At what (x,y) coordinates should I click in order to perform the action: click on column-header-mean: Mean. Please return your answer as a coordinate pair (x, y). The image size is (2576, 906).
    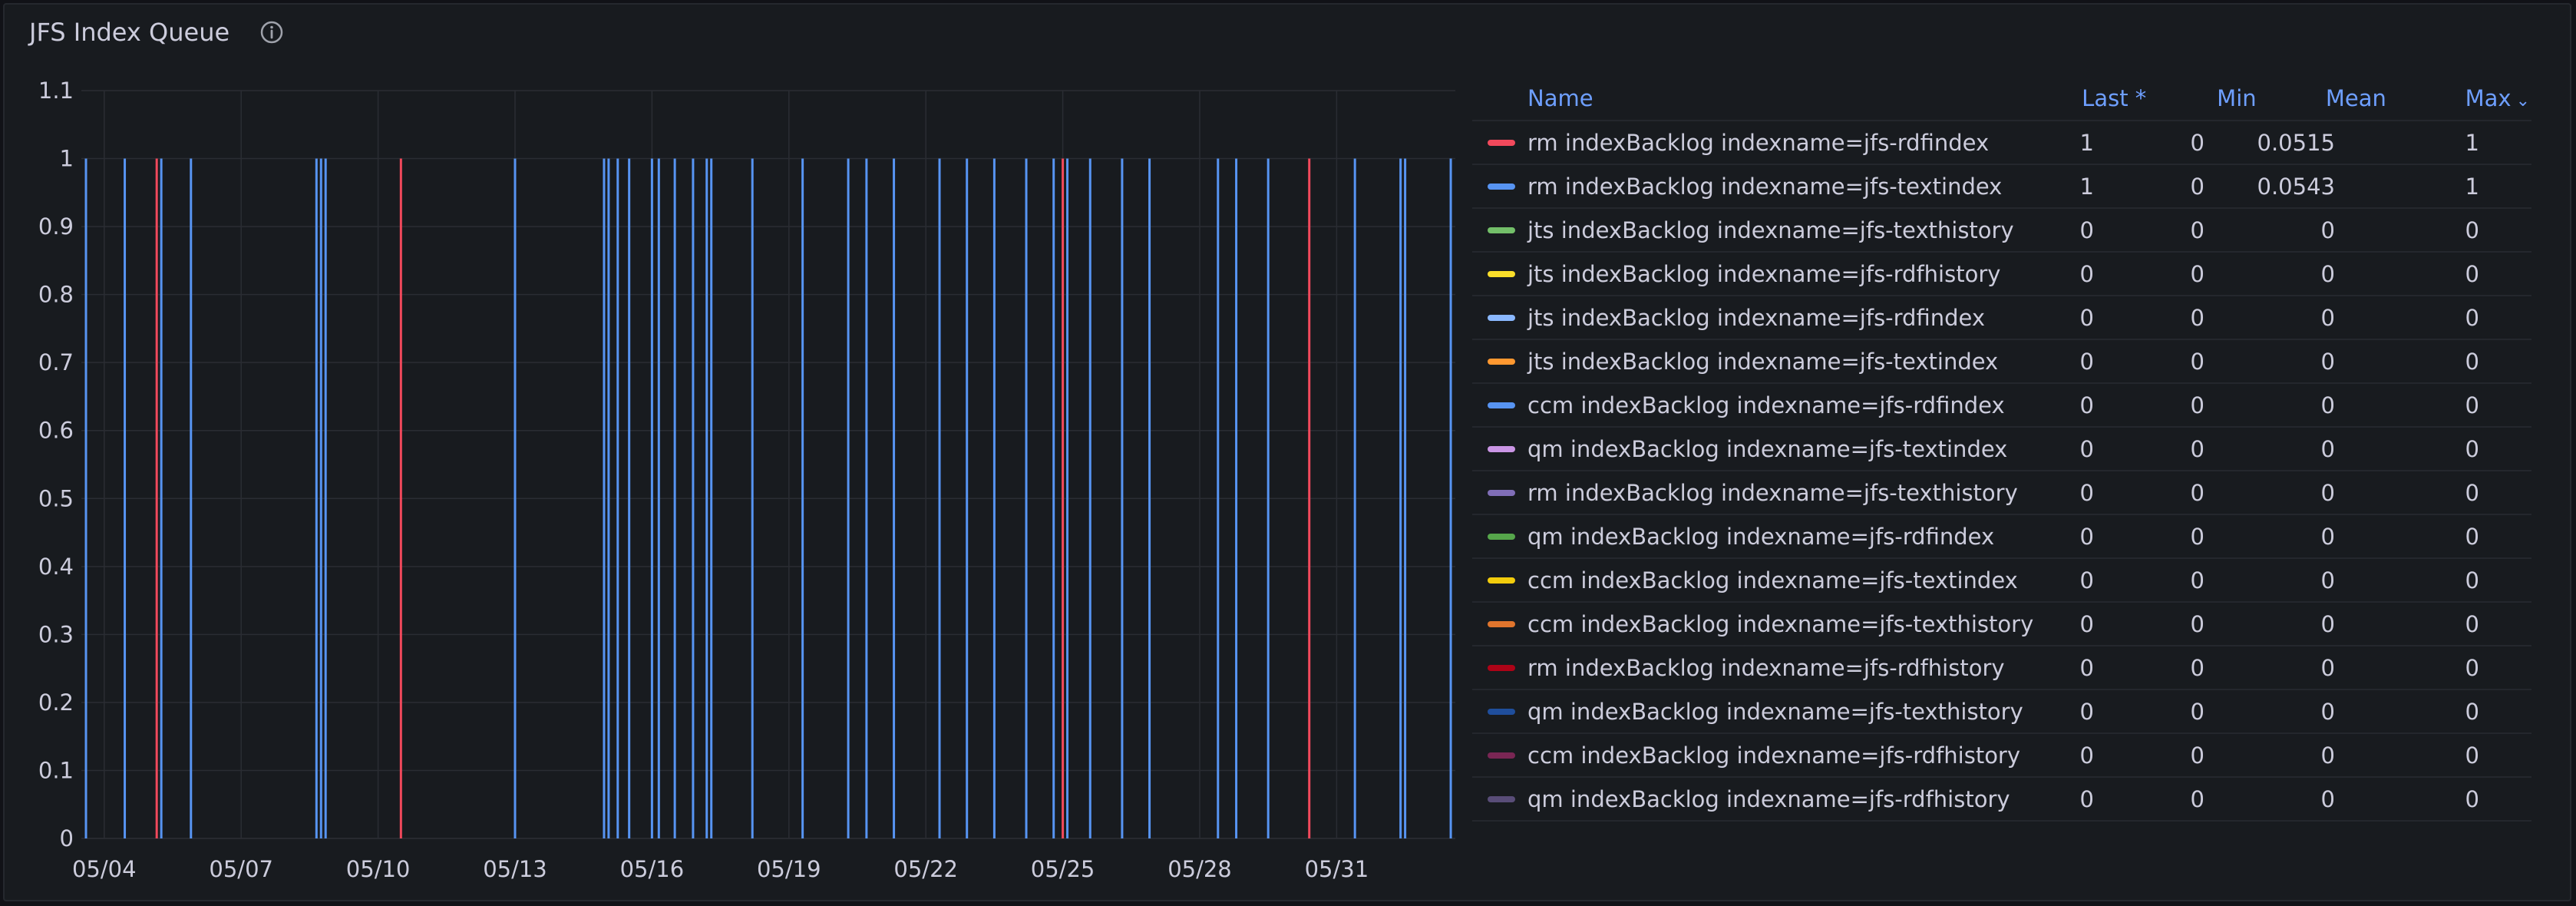
    Looking at the image, I should click on (2355, 98).